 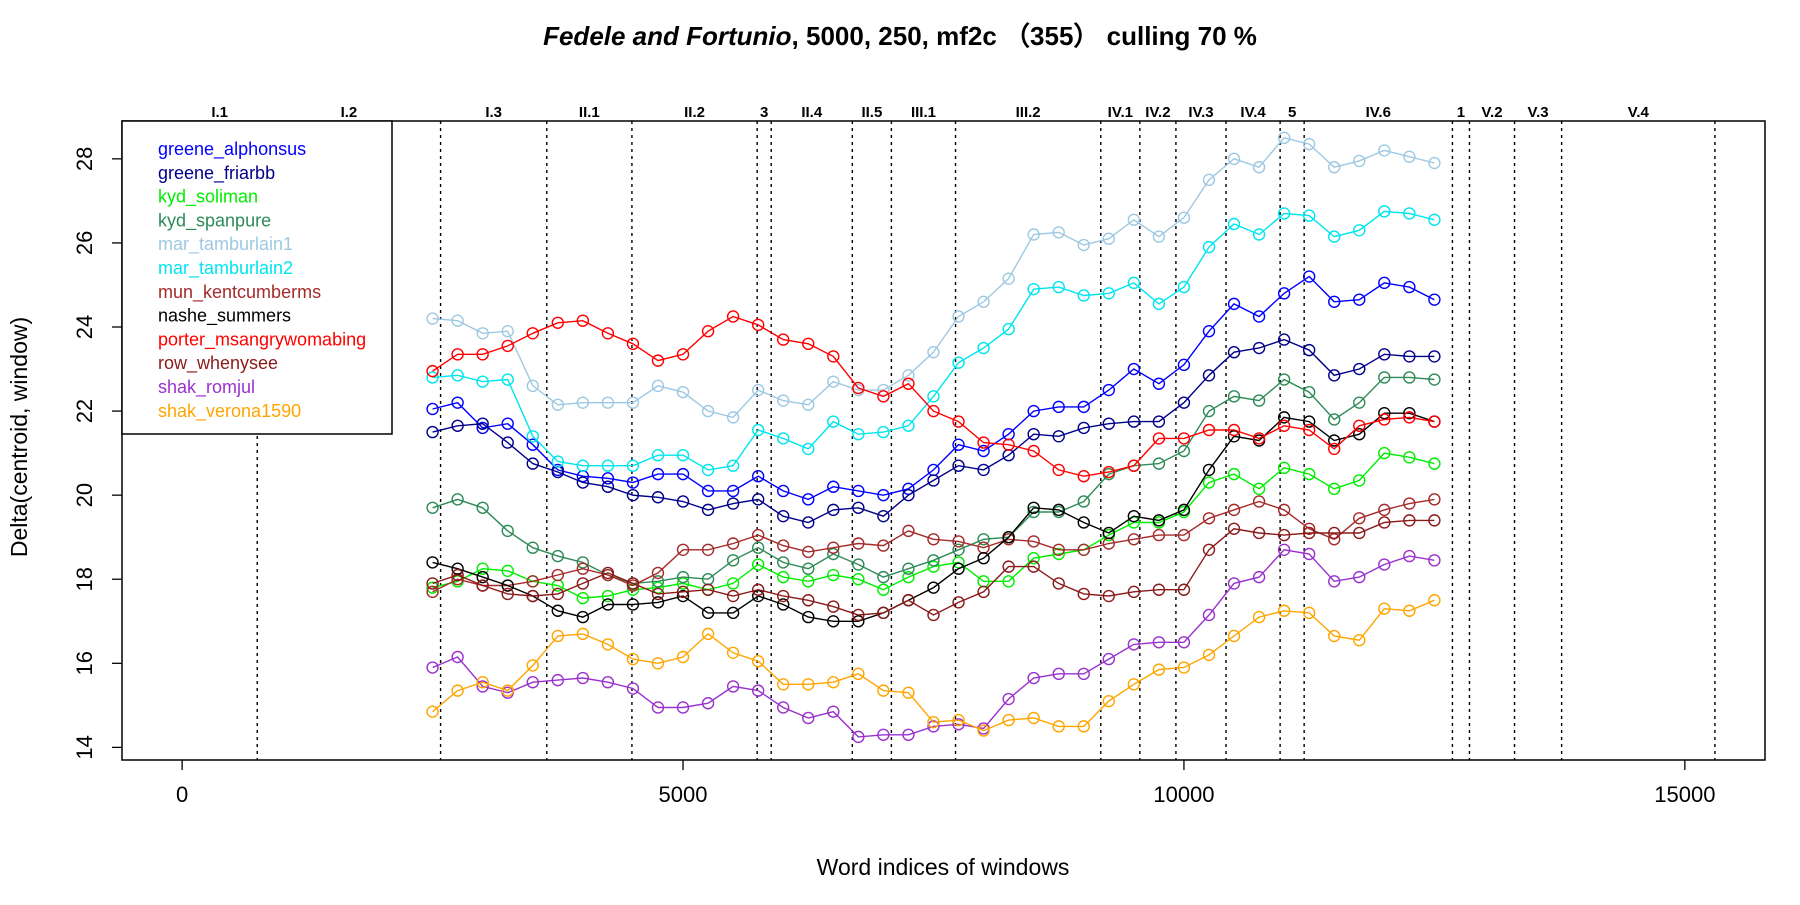 What do you see at coordinates (84, 495) in the screenshot?
I see `y-tick-label: 20` at bounding box center [84, 495].